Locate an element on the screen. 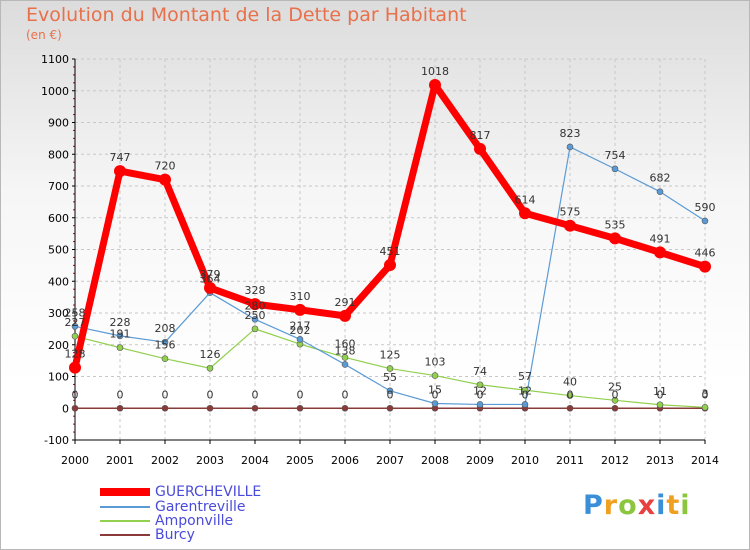 Image resolution: width=750 pixels, height=550 pixels. logo-letter: r is located at coordinates (611, 505).